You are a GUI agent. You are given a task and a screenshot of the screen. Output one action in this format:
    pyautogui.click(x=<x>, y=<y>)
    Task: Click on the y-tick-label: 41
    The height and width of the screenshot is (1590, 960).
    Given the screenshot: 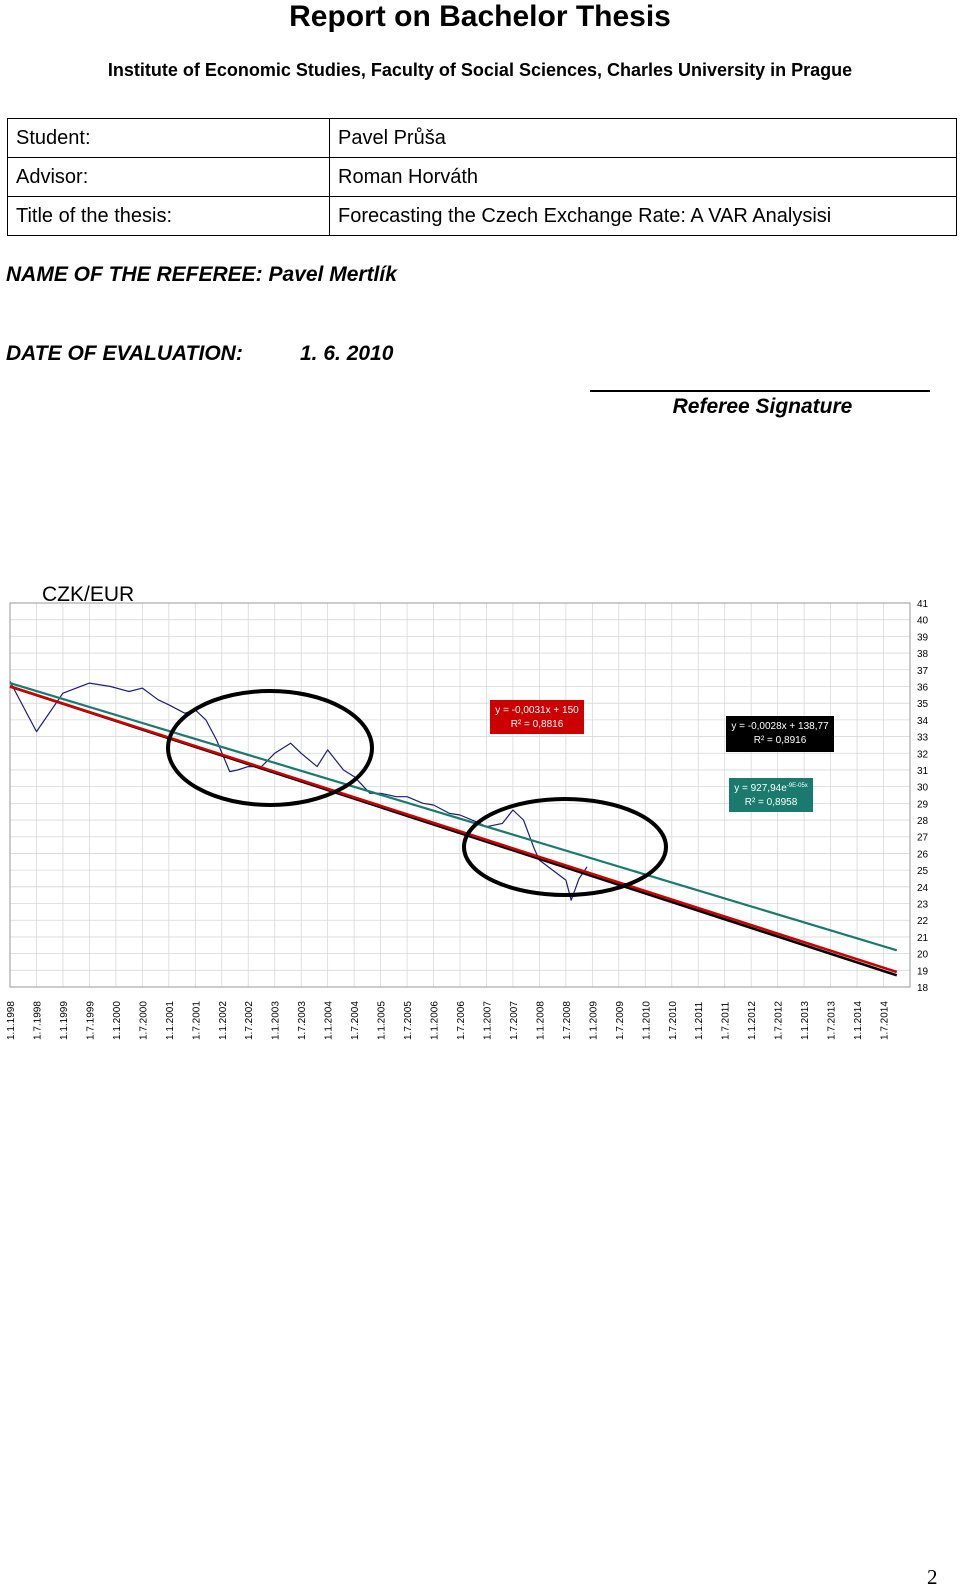 What is the action you would take?
    pyautogui.click(x=923, y=605)
    